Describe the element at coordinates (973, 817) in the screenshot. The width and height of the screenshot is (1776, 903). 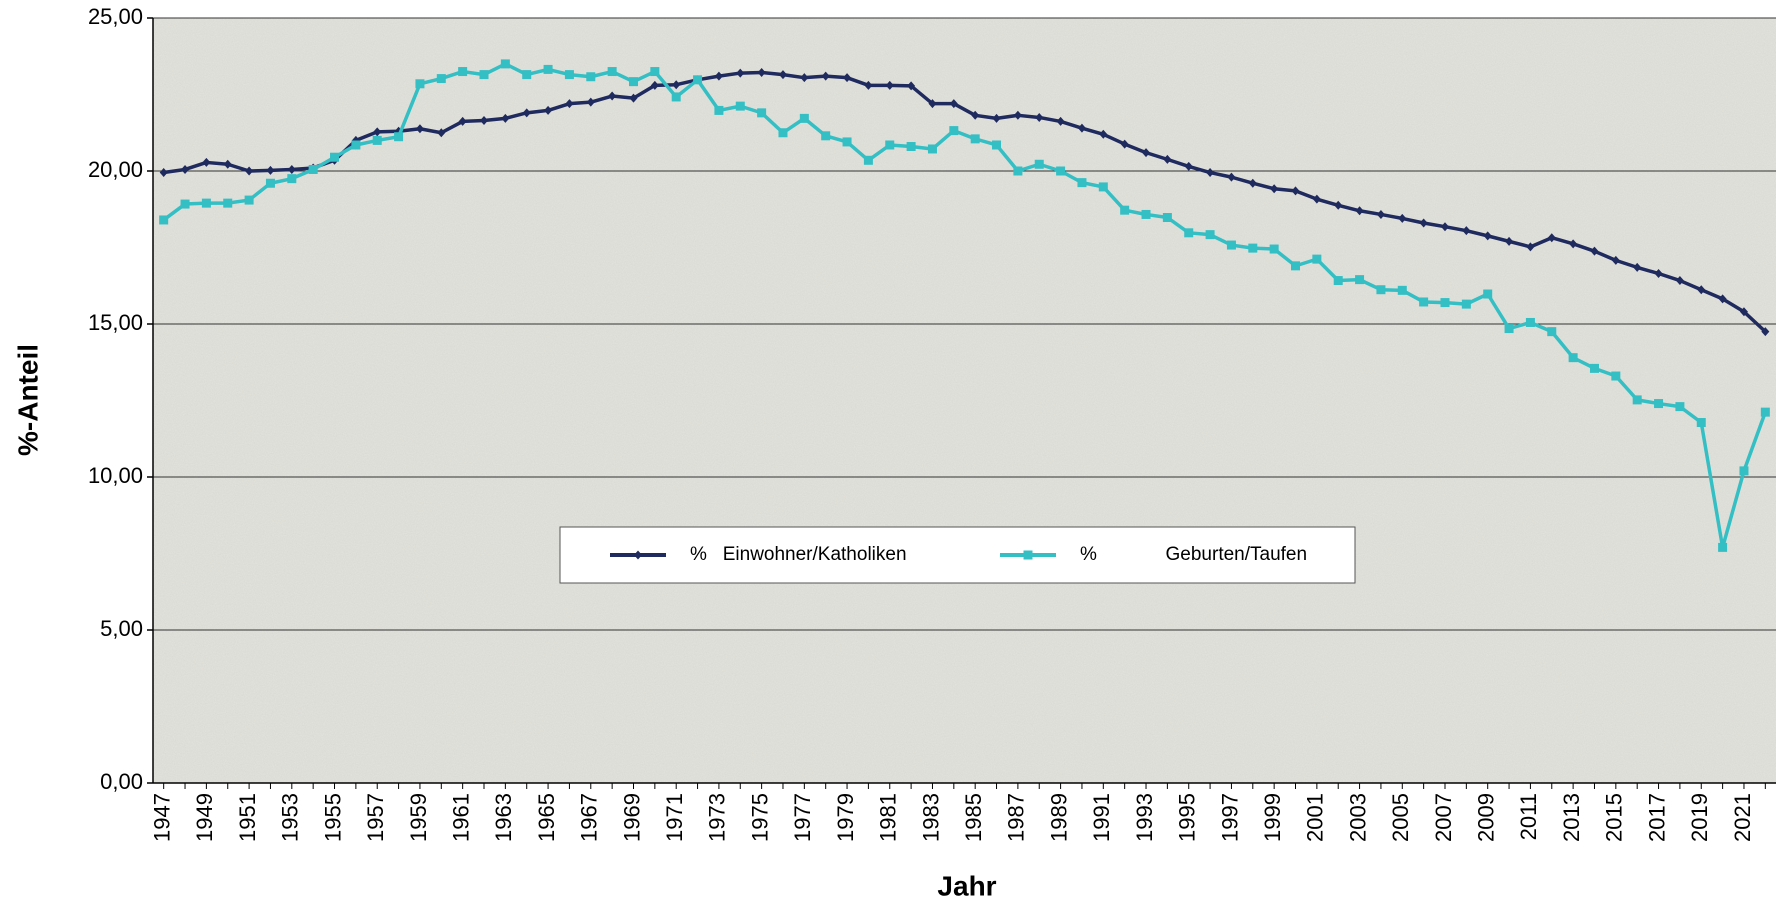
I see `x-tick-label: 1985` at that location.